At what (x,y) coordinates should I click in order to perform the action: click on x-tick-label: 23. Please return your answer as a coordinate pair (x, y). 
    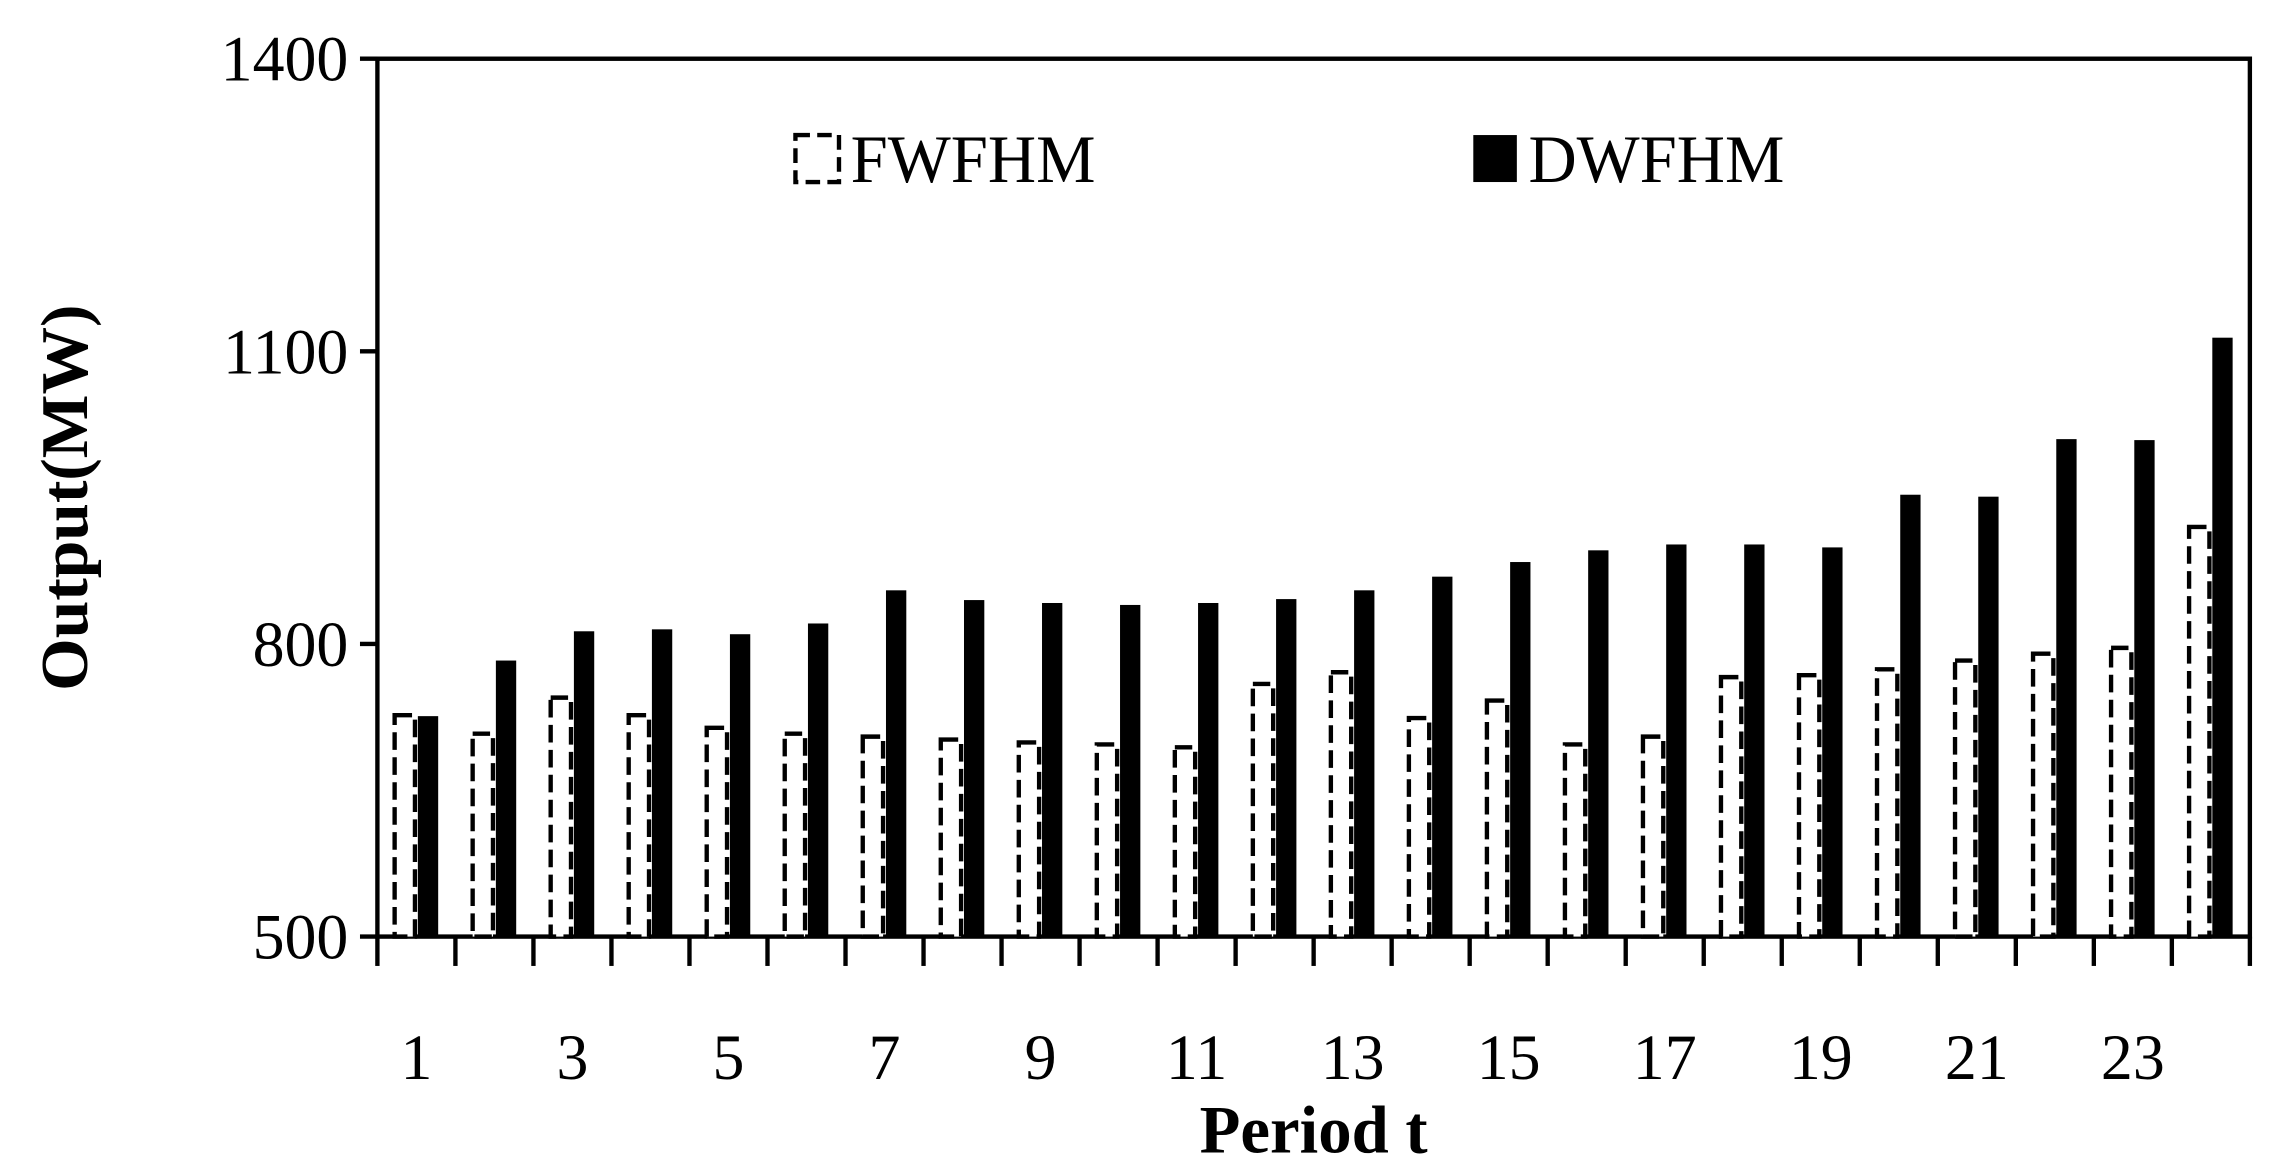
    Looking at the image, I should click on (2133, 1057).